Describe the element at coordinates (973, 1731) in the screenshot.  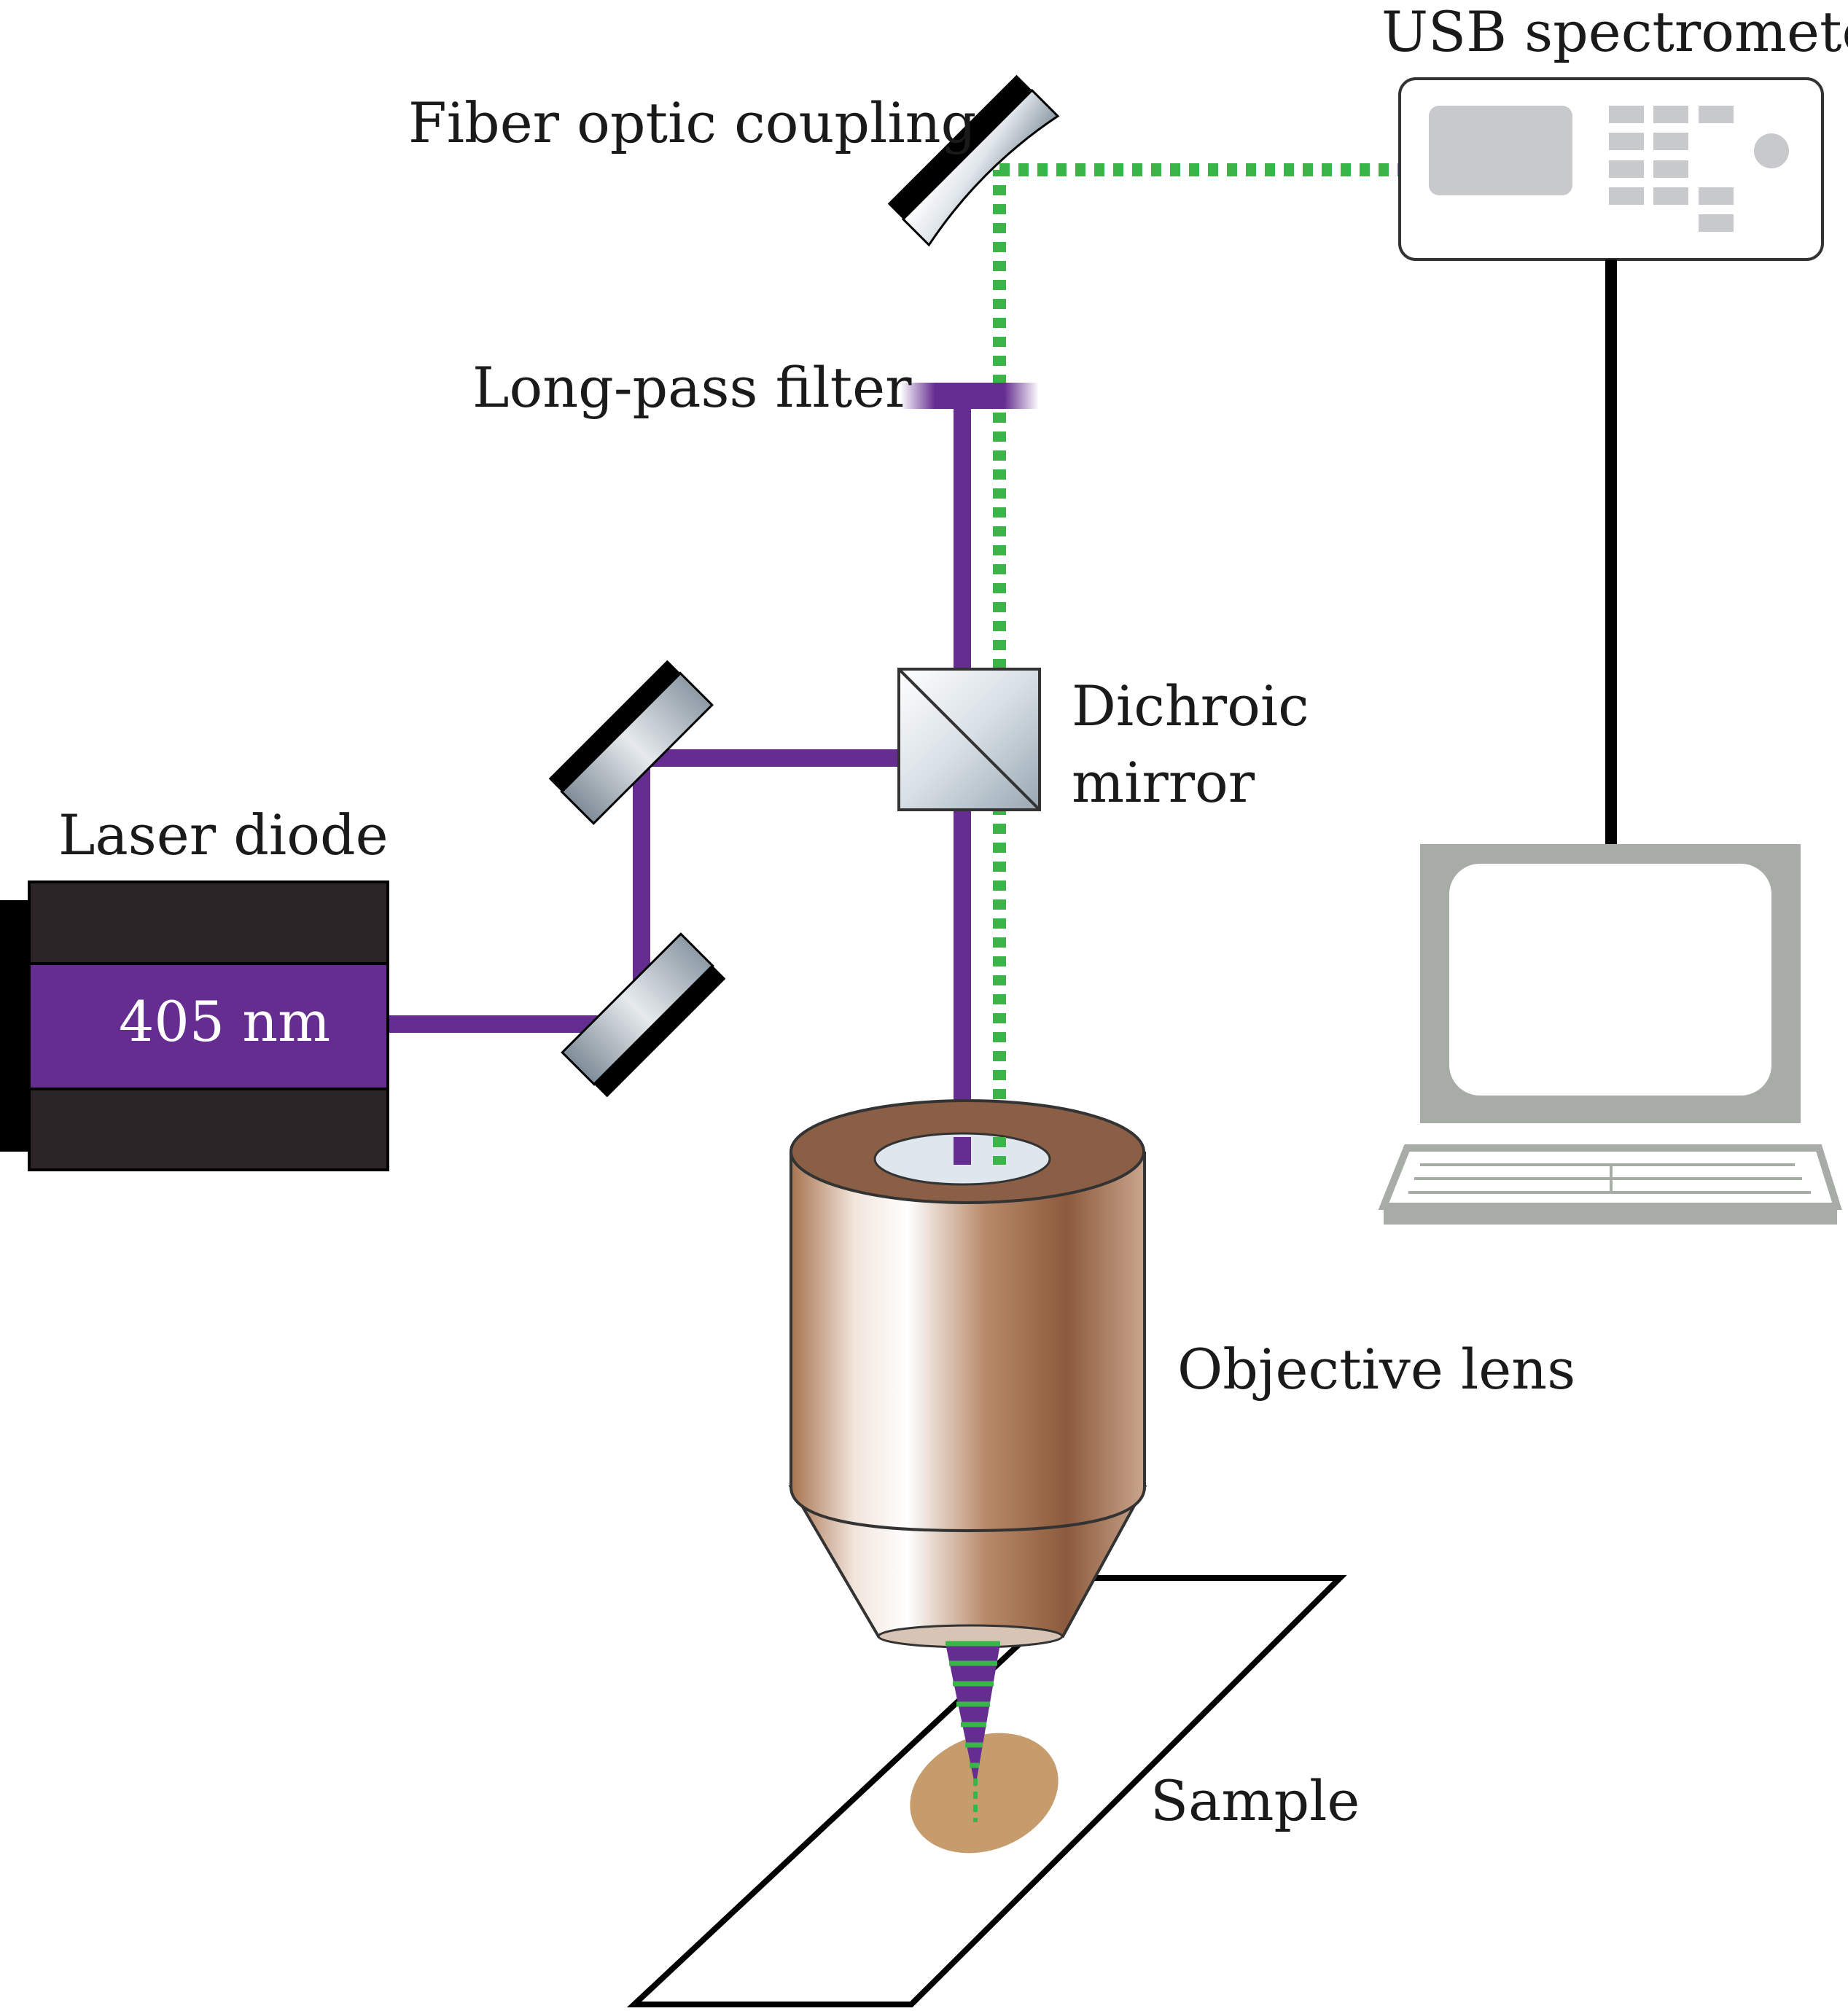
I see `focused-beam-cone` at that location.